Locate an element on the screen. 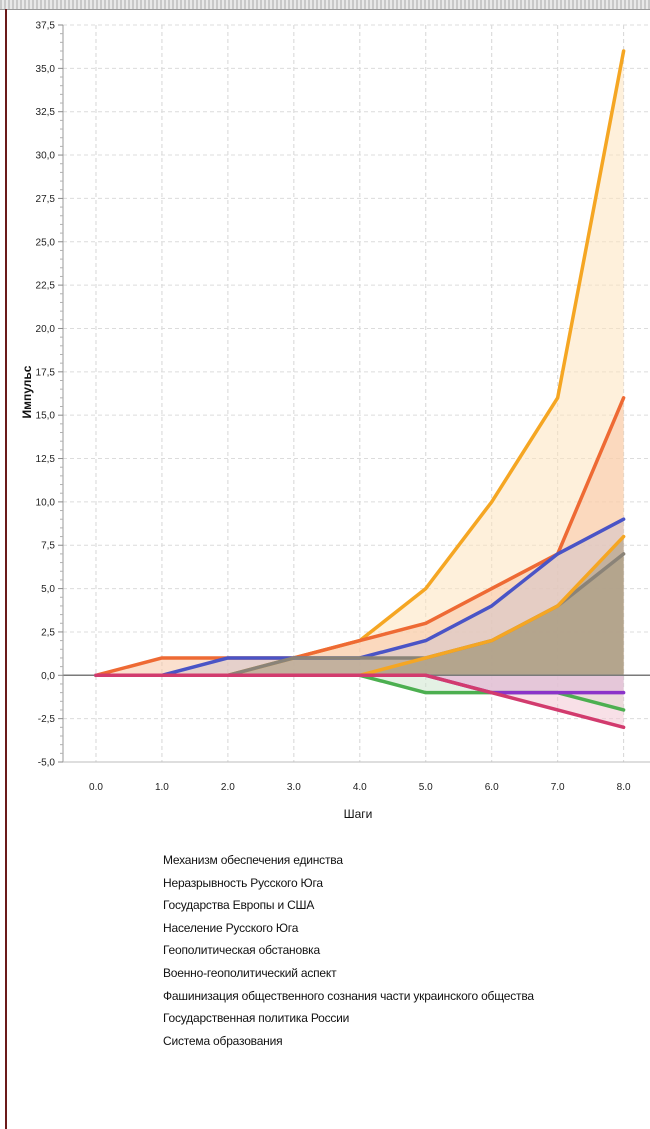 This screenshot has height=1129, width=650. legend-item: Государства Европы и США is located at coordinates (239, 905).